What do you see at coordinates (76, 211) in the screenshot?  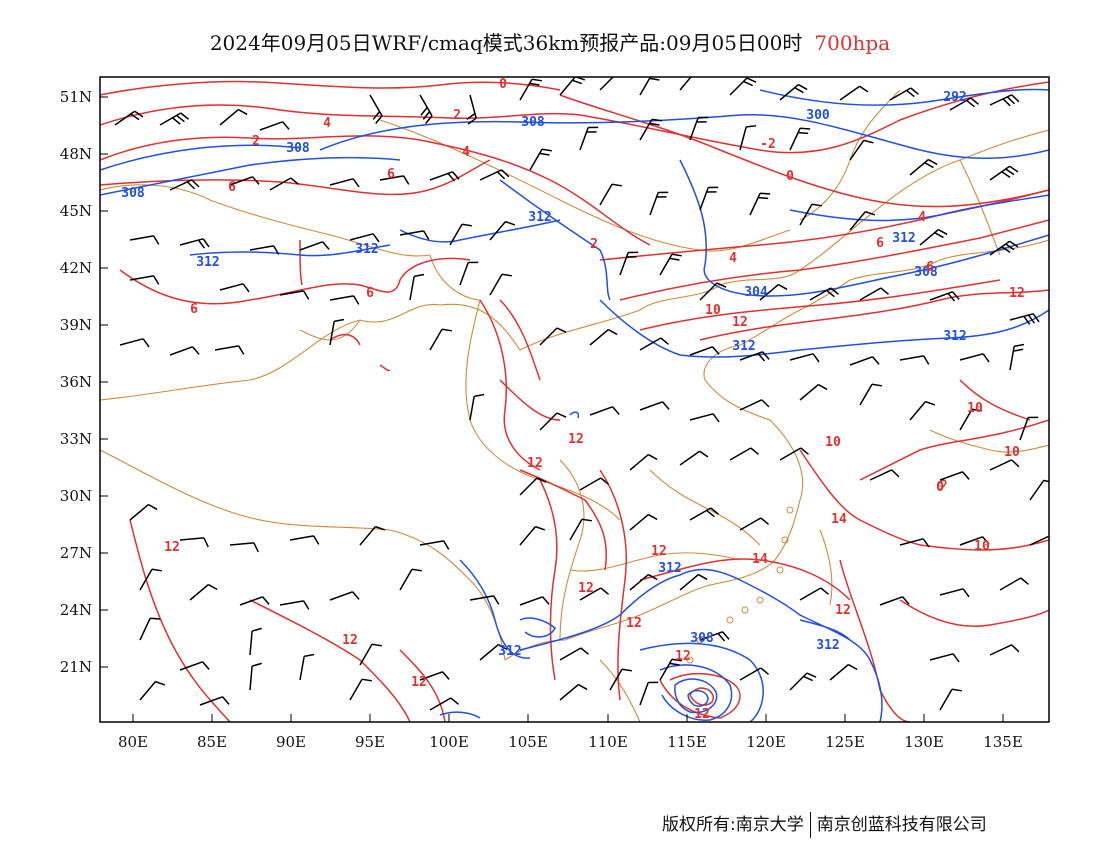 I see `y-tick-label: 45N` at bounding box center [76, 211].